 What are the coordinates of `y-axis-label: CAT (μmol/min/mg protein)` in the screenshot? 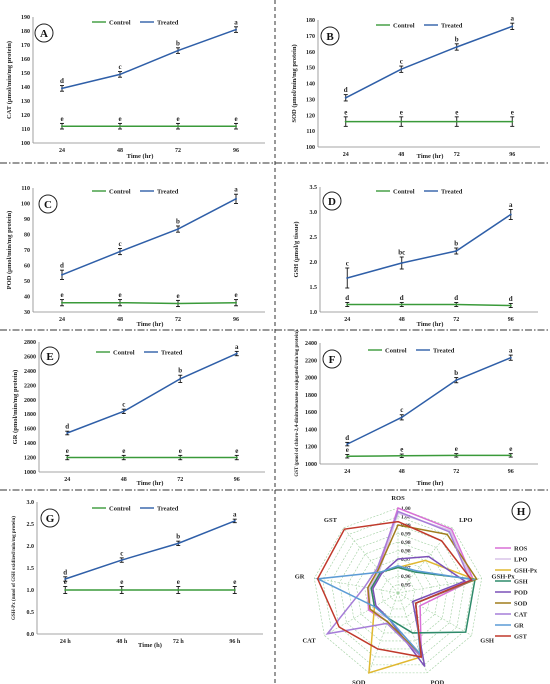 It's located at (9, 80).